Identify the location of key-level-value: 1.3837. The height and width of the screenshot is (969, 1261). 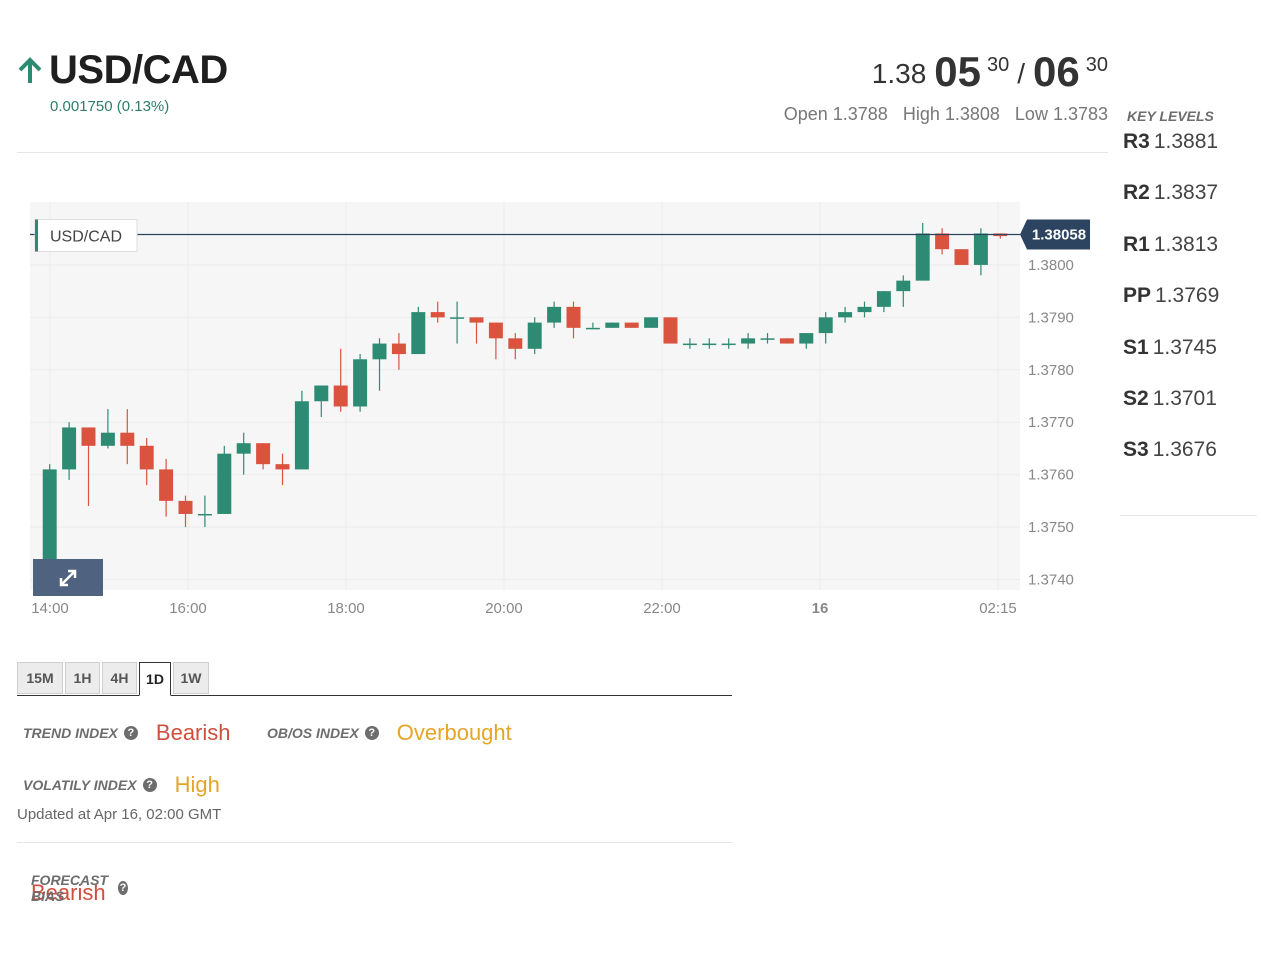
(1186, 193).